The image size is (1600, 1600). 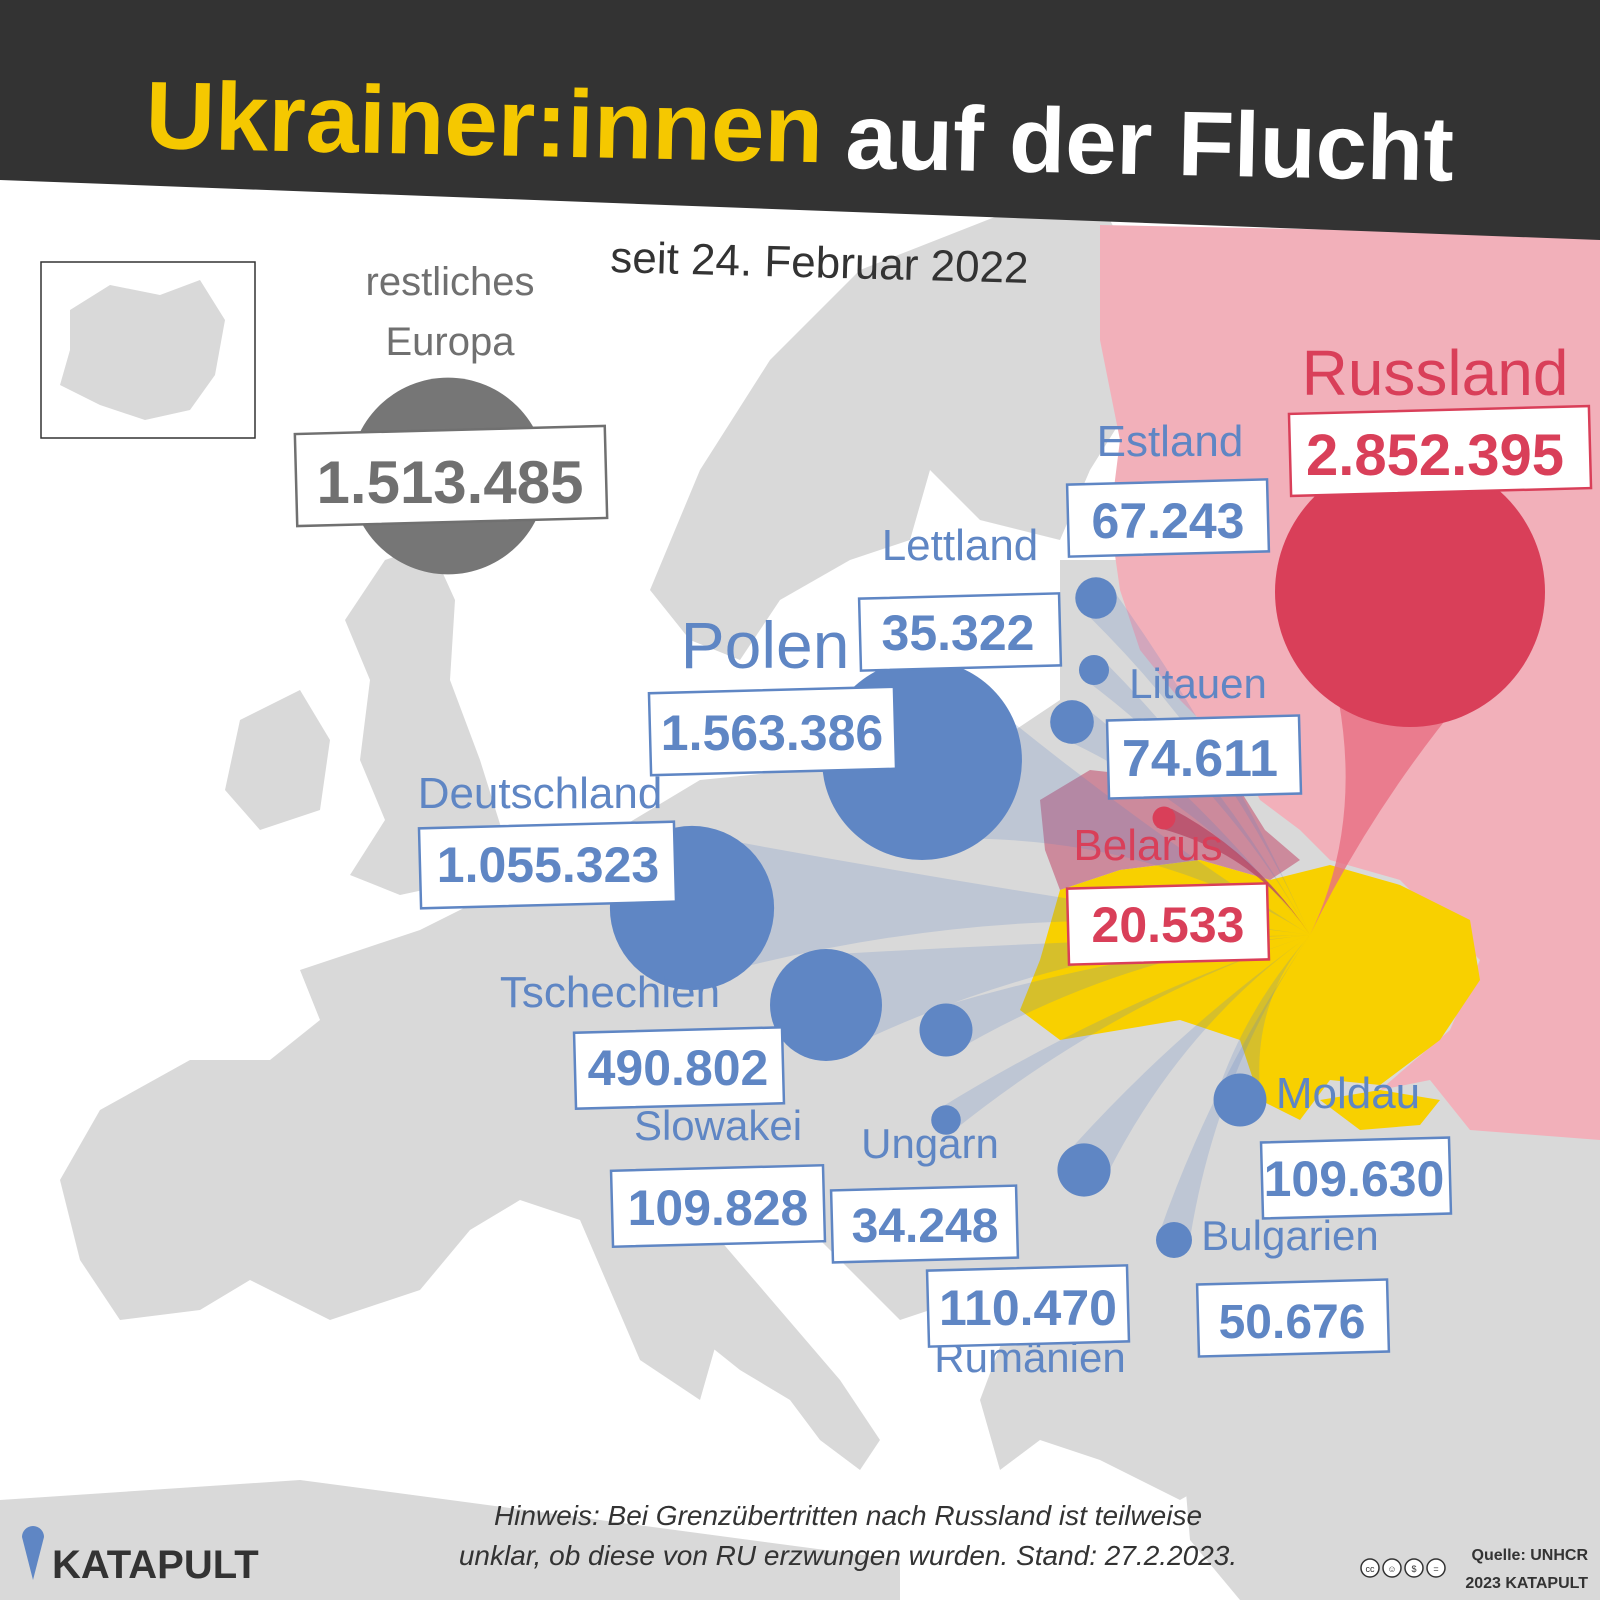 I want to click on value-box-slowakei, so click(x=718, y=1206).